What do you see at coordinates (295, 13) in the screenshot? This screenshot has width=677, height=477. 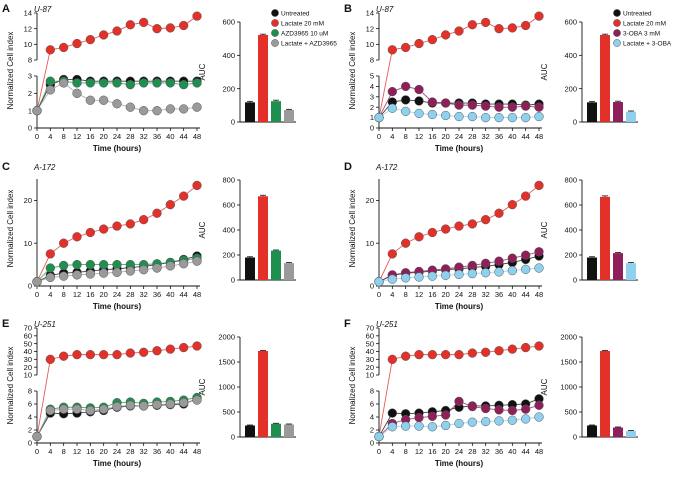 I see `legend-label: Untreated` at bounding box center [295, 13].